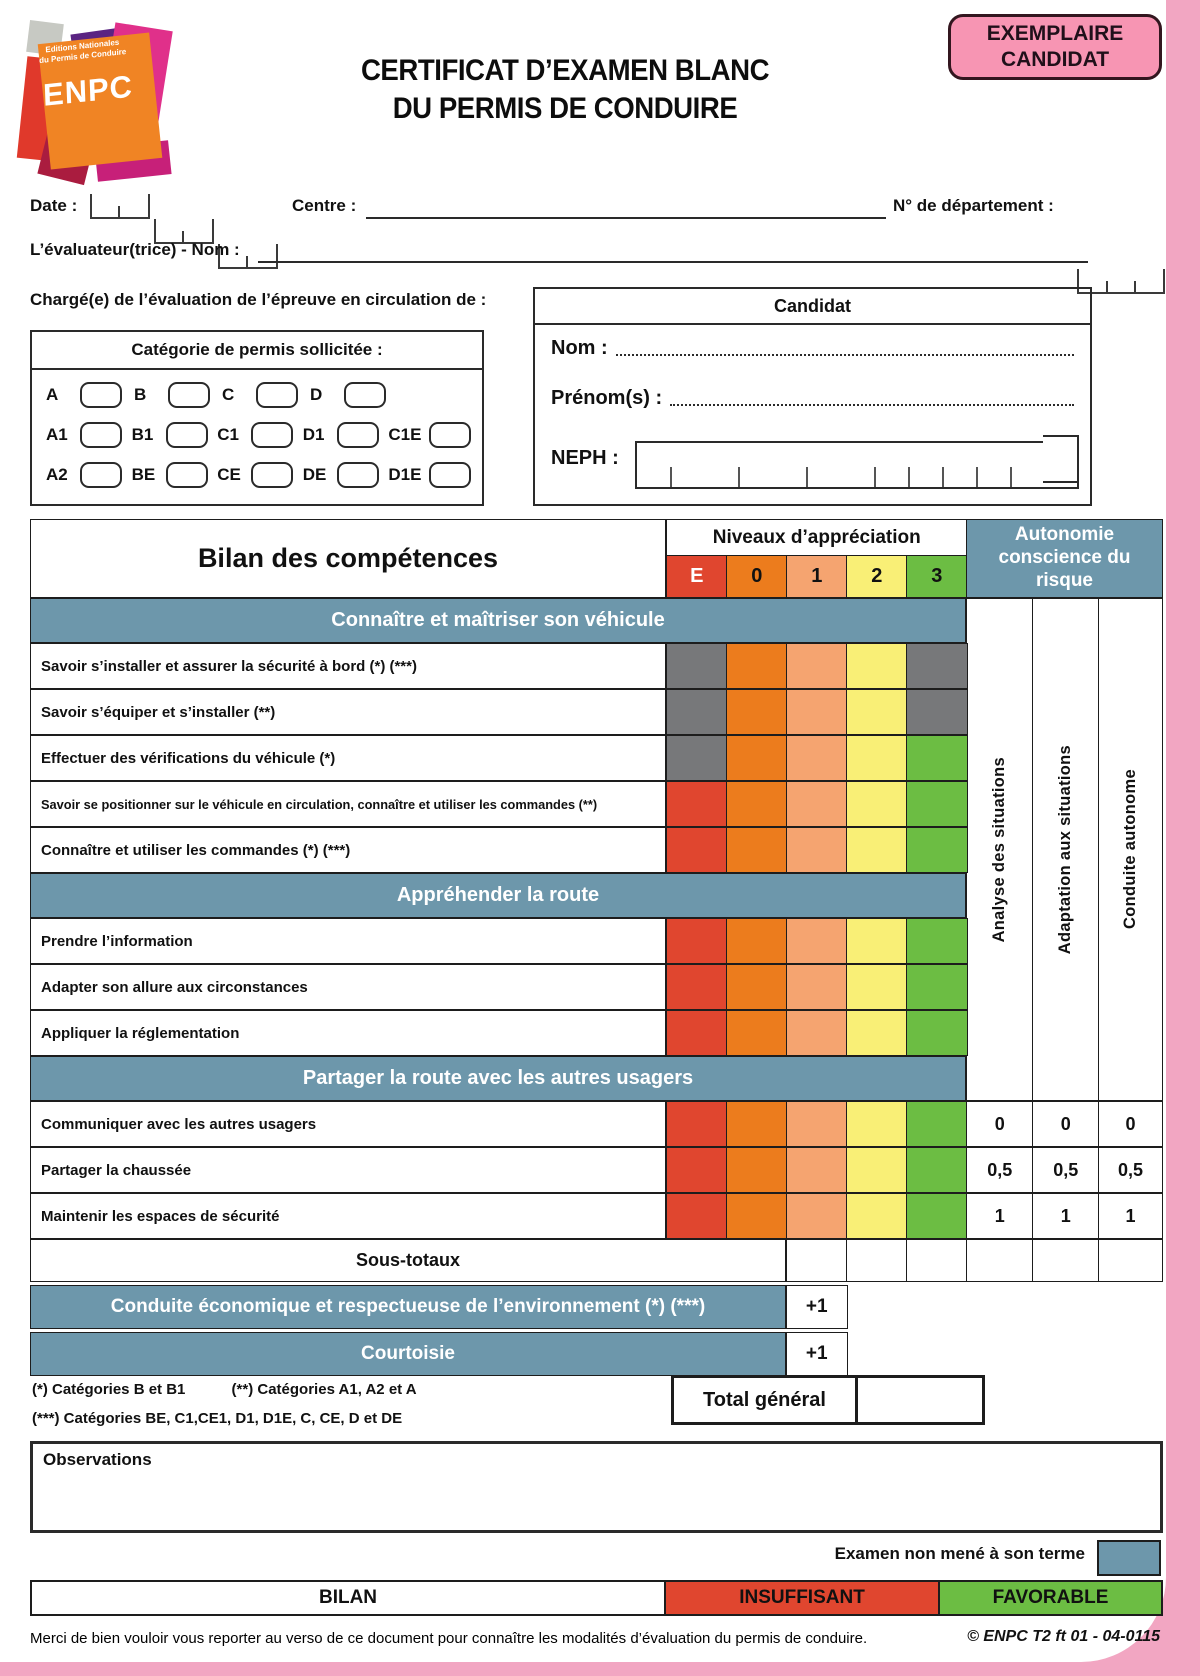 The height and width of the screenshot is (1676, 1200). I want to click on observations-box: Observations, so click(596, 1487).